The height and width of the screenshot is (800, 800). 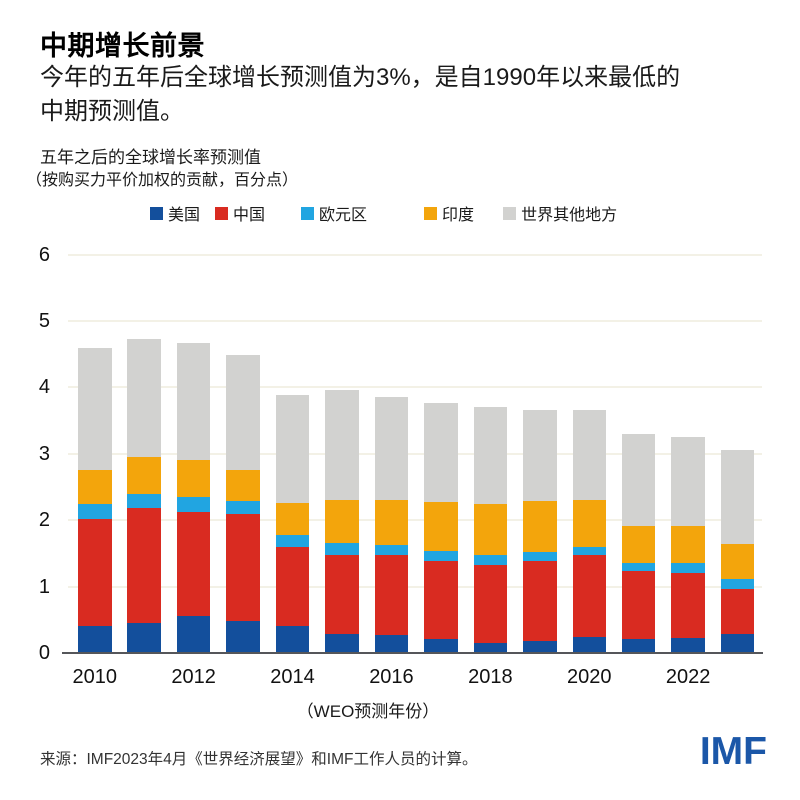 I want to click on y-tick-label-4: 4, so click(x=44, y=387).